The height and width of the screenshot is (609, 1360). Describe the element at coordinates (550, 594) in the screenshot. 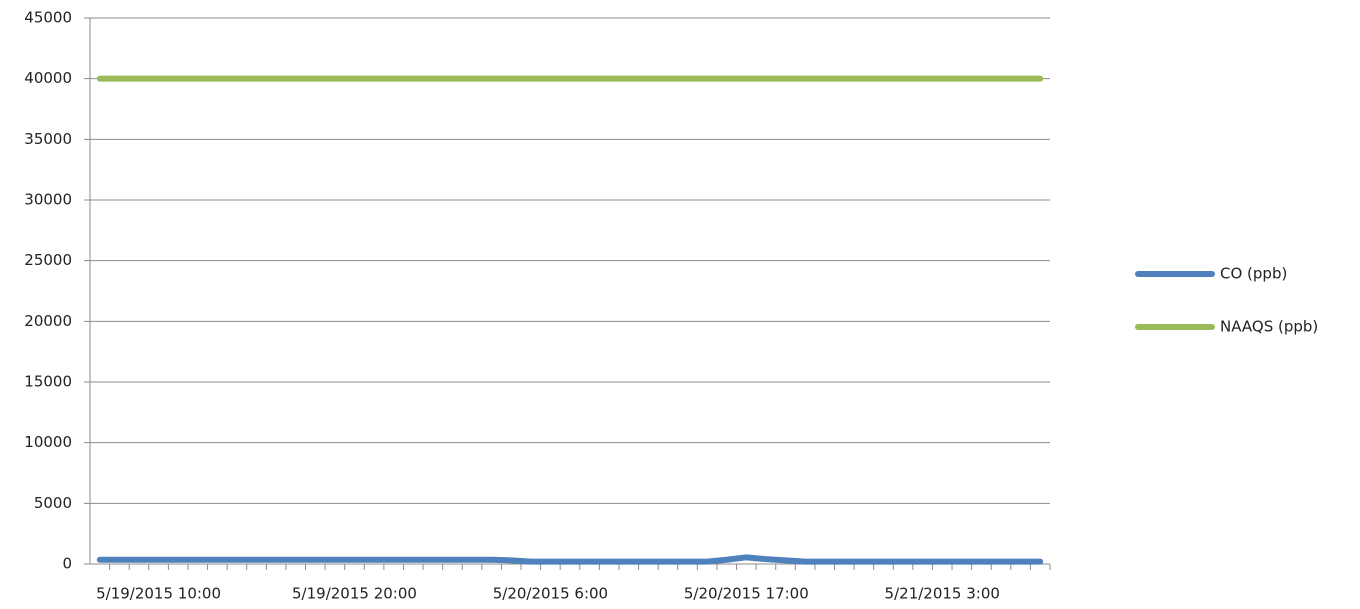

I see `x-tick-label: 5/20/2015 6:00` at that location.